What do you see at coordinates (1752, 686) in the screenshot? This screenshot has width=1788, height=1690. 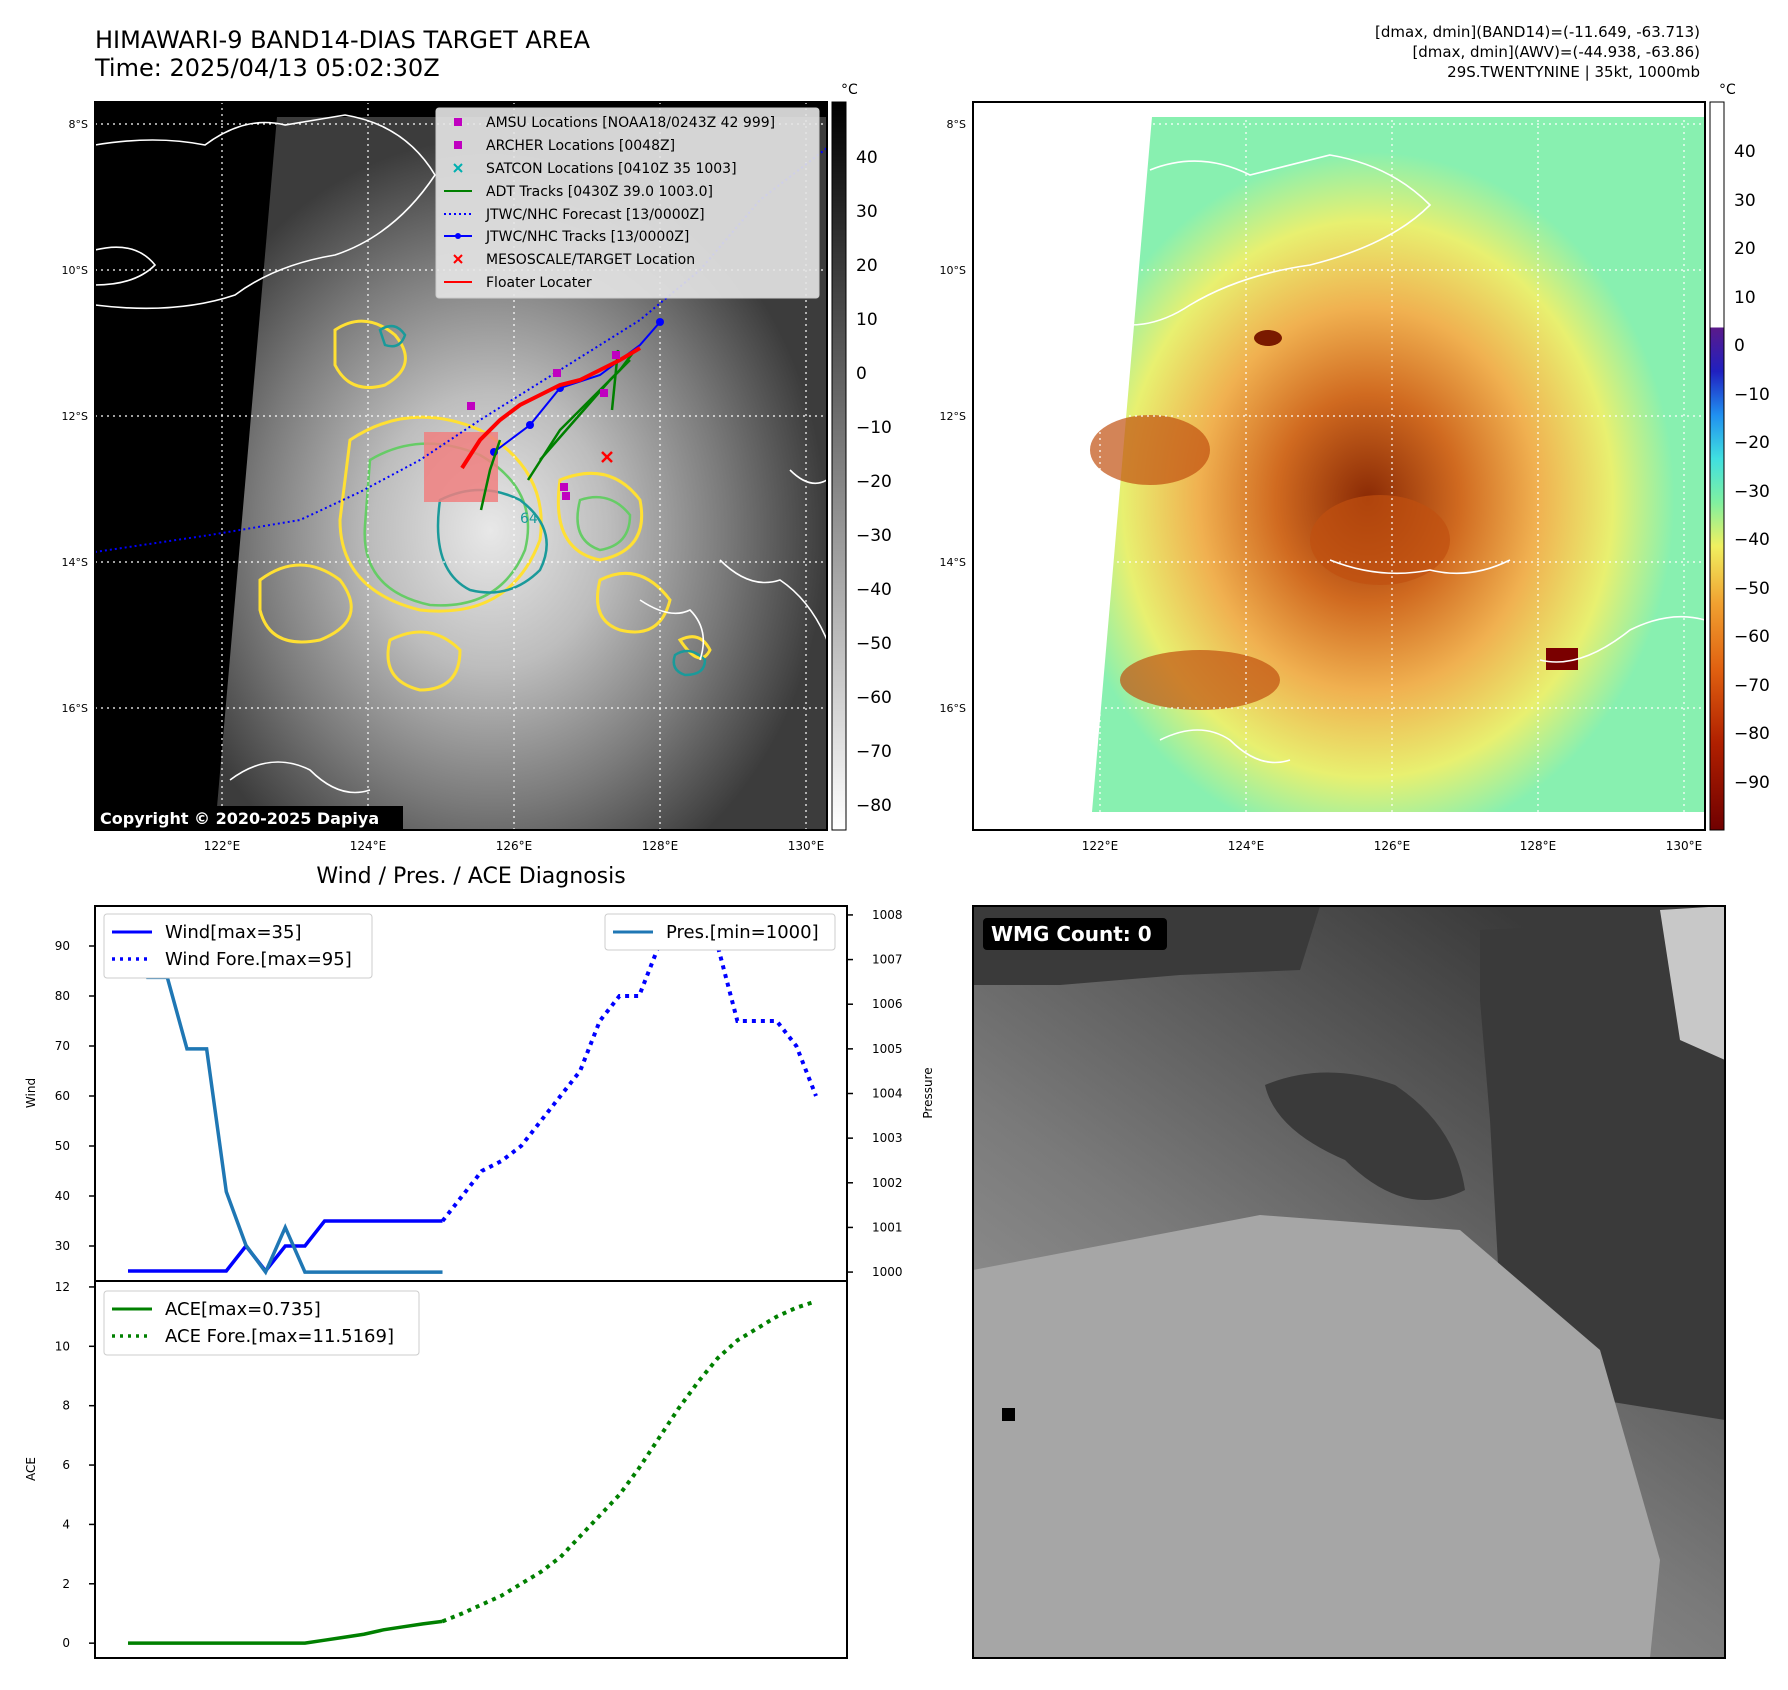 I see `cbar2-tick-m70: −70` at bounding box center [1752, 686].